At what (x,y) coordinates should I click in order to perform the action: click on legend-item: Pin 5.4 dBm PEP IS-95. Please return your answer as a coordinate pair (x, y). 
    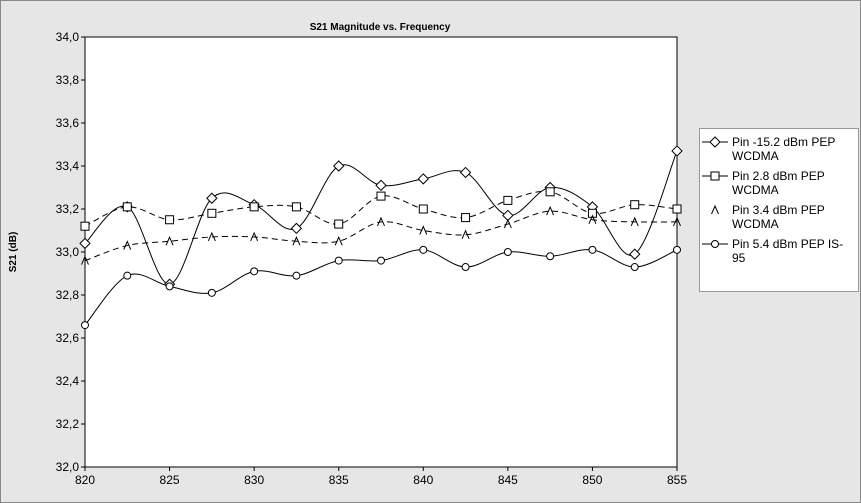
    Looking at the image, I should click on (779, 251).